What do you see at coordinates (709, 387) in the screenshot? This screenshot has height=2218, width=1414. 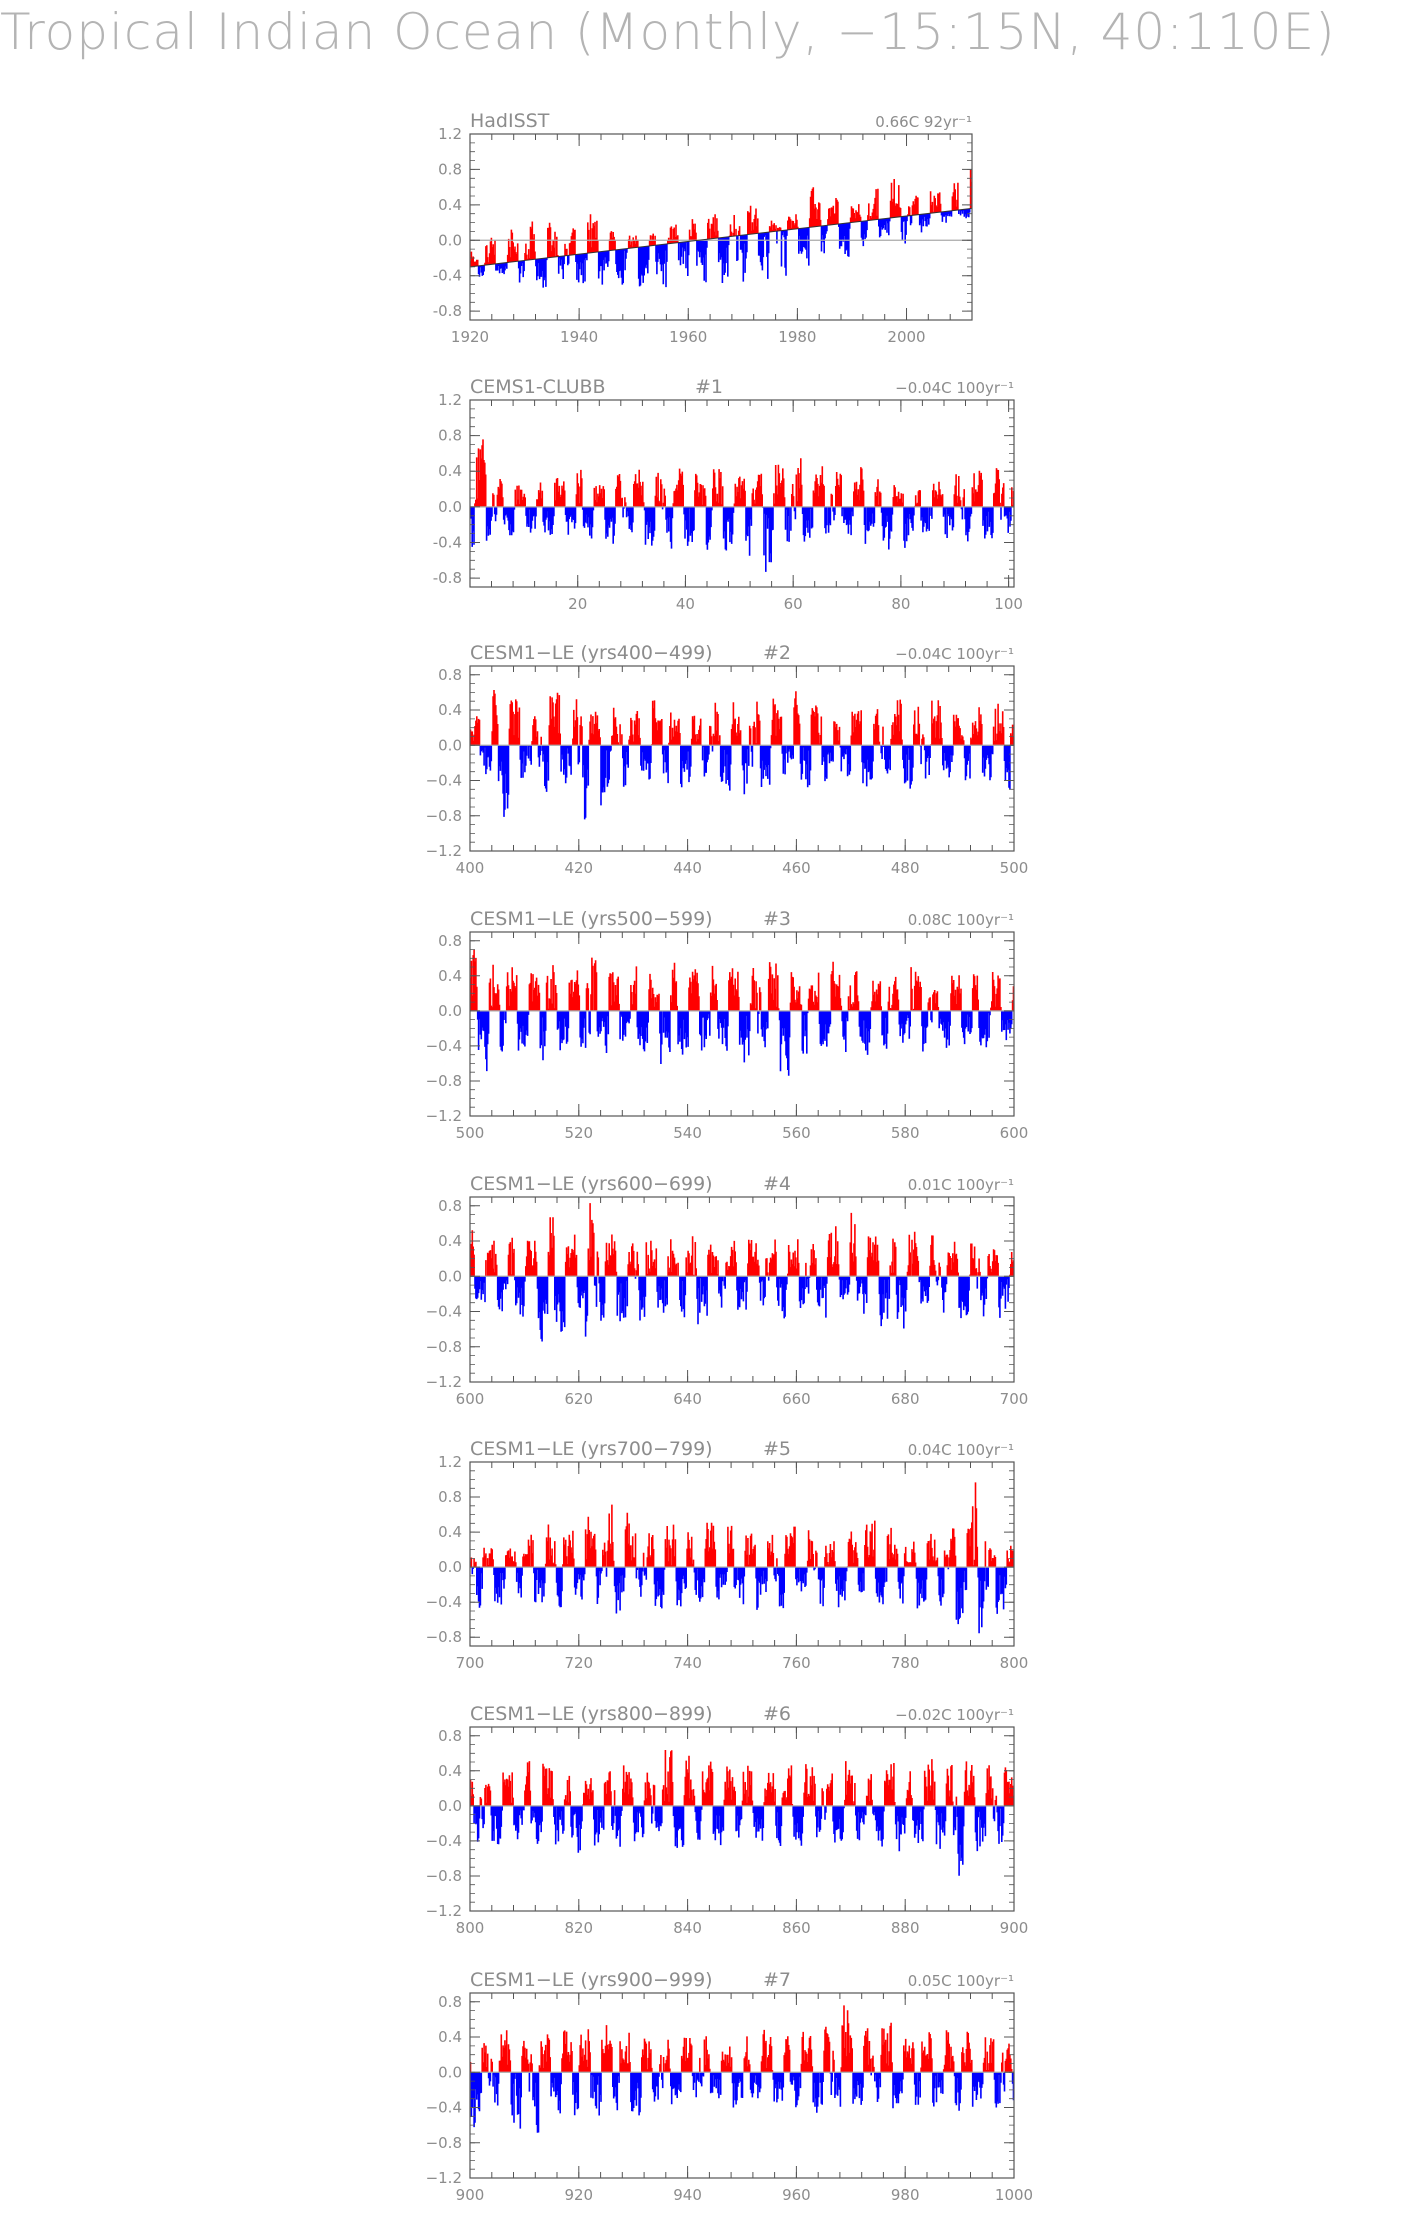 I see `panel-run-label: #1` at bounding box center [709, 387].